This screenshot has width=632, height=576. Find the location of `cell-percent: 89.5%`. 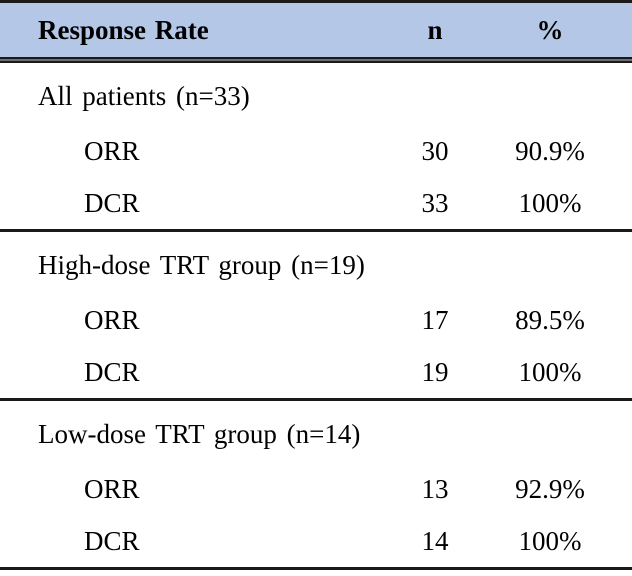

cell-percent: 89.5% is located at coordinates (550, 319).